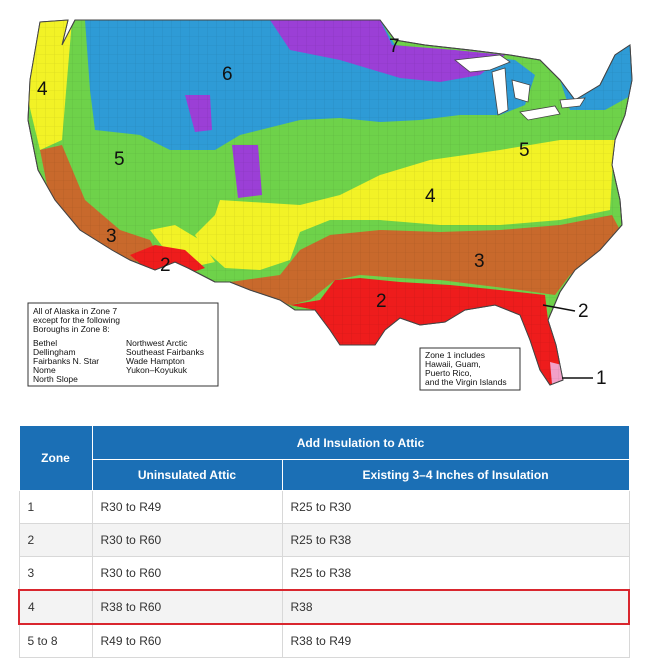 Image resolution: width=646 pixels, height=671 pixels. Describe the element at coordinates (187, 607) in the screenshot. I see `uninsulated-cell: R38 to R60` at that location.